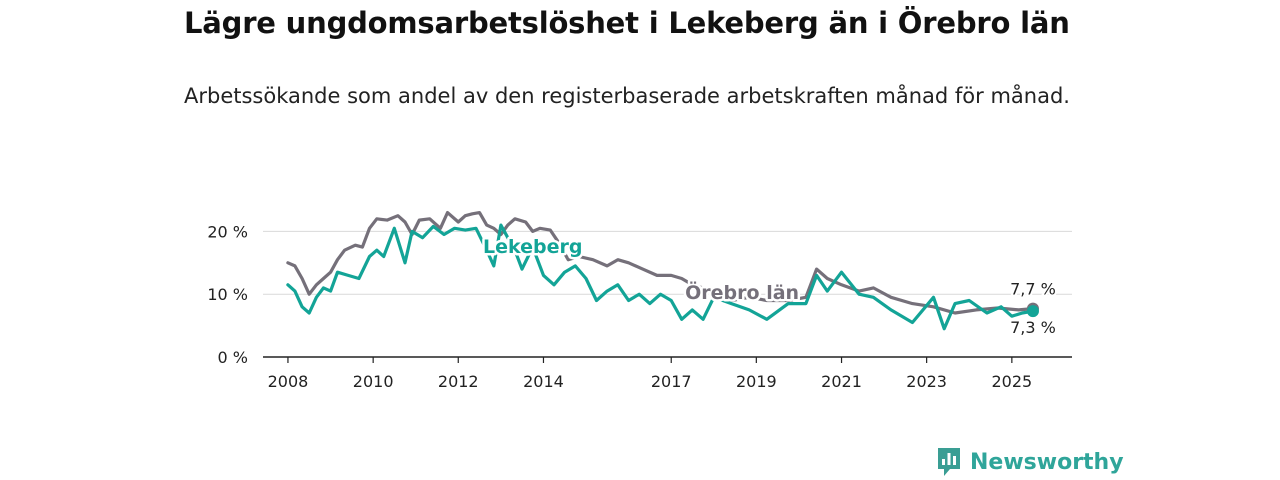 The width and height of the screenshot is (1280, 480). What do you see at coordinates (742, 292) in the screenshot?
I see `series-name-label: Örebro län` at bounding box center [742, 292].